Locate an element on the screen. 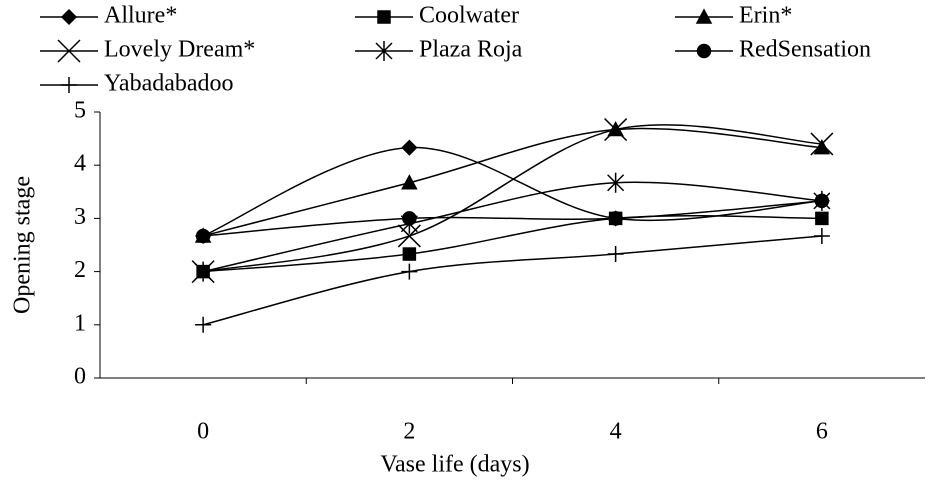 The height and width of the screenshot is (486, 929). y-tick-label: 1 is located at coordinates (80, 323).